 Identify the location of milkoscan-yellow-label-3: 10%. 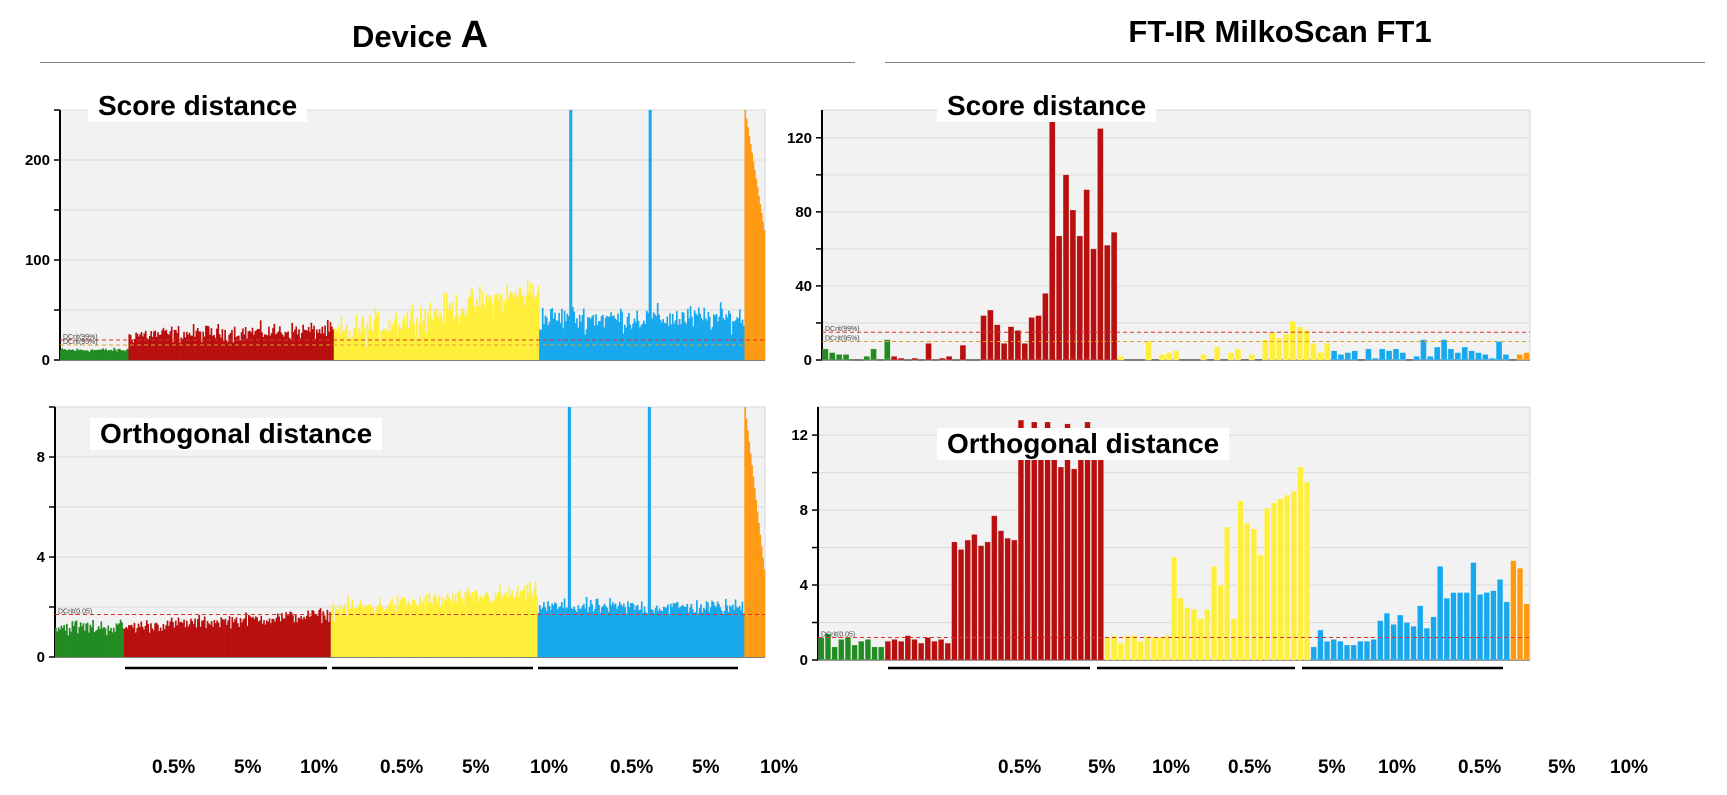
(1397, 767).